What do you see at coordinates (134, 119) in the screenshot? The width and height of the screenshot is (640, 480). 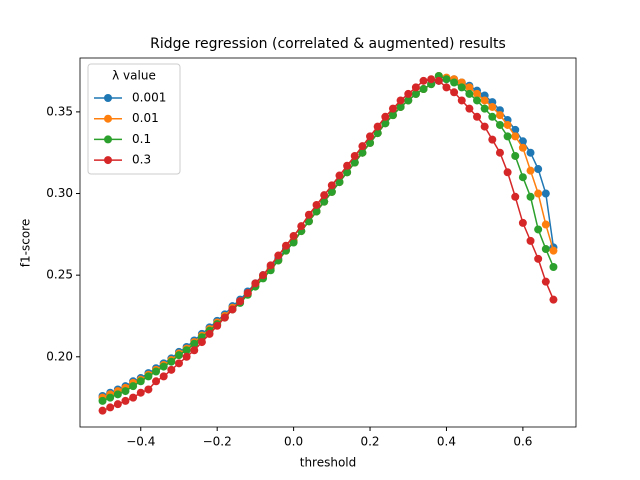 I see `legend: λ value 0.001 0.01 0.1 0.3` at bounding box center [134, 119].